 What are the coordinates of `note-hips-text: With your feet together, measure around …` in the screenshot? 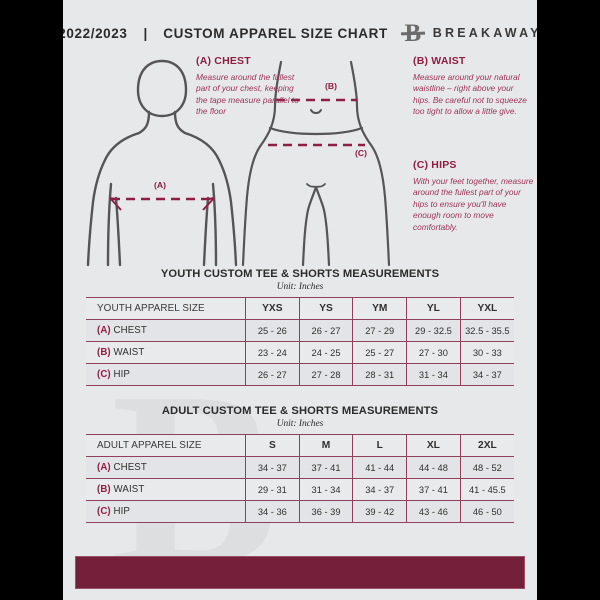 It's located at (473, 204).